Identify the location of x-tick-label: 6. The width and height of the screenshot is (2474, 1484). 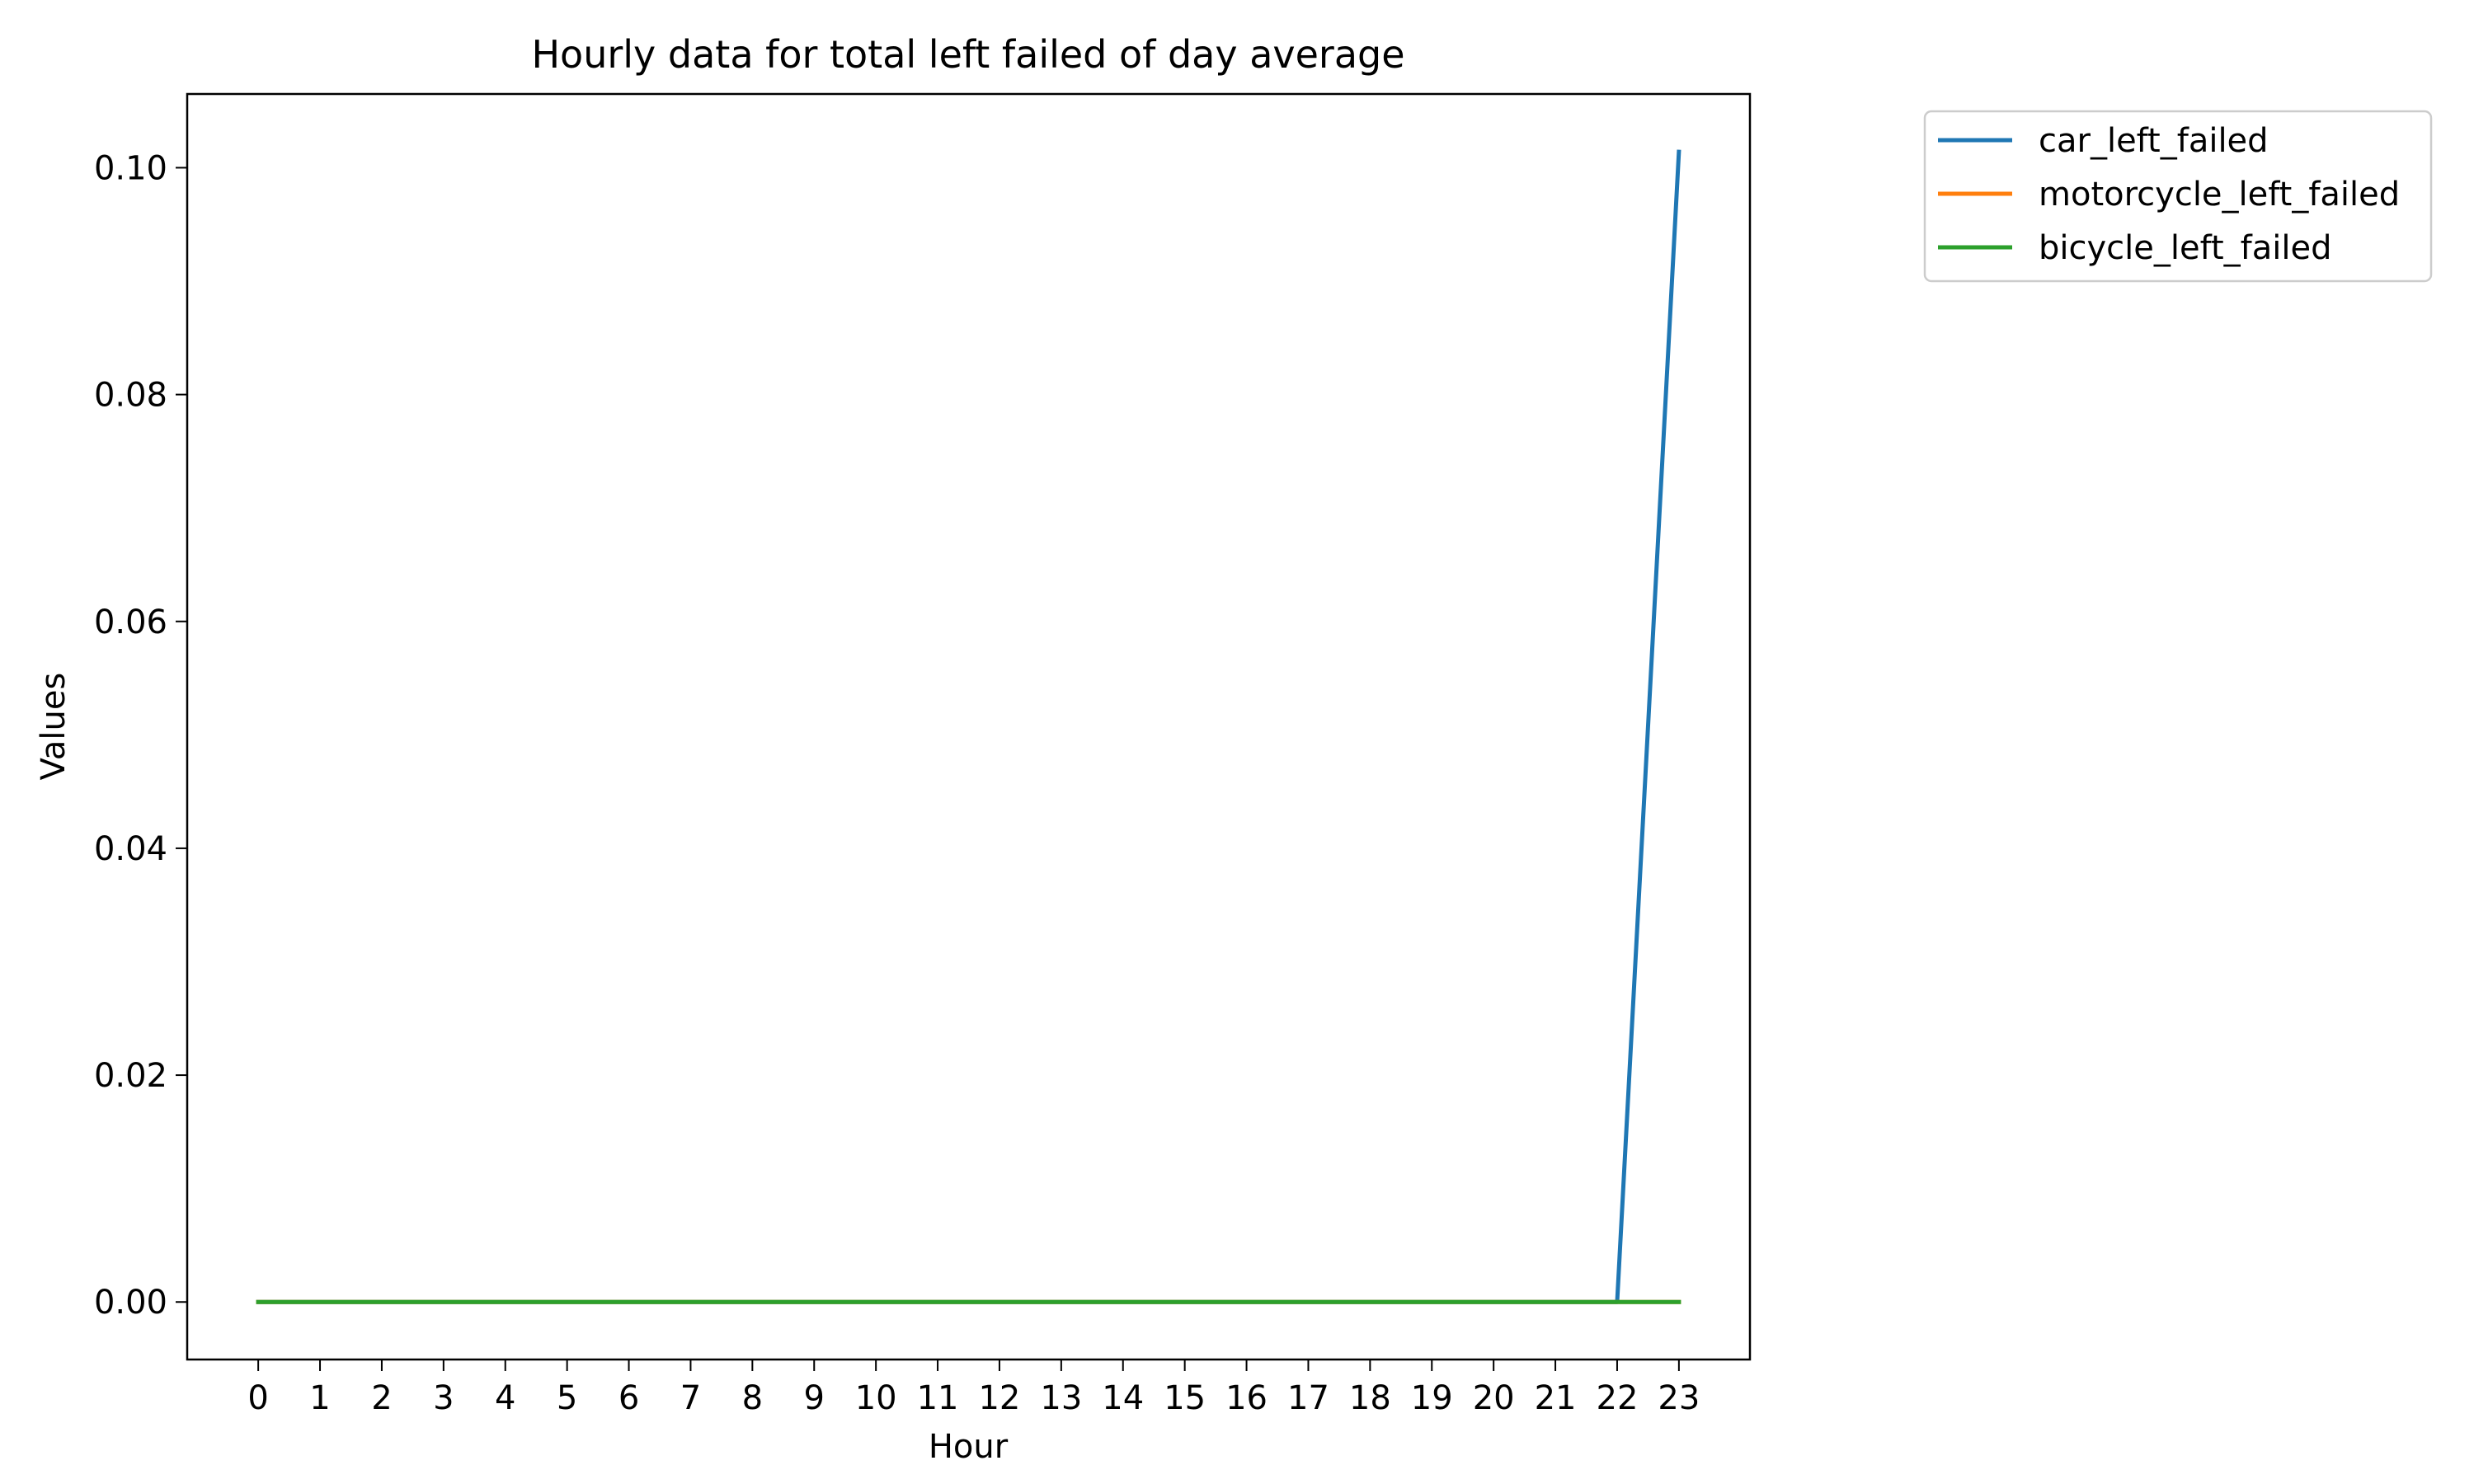
(628, 1398).